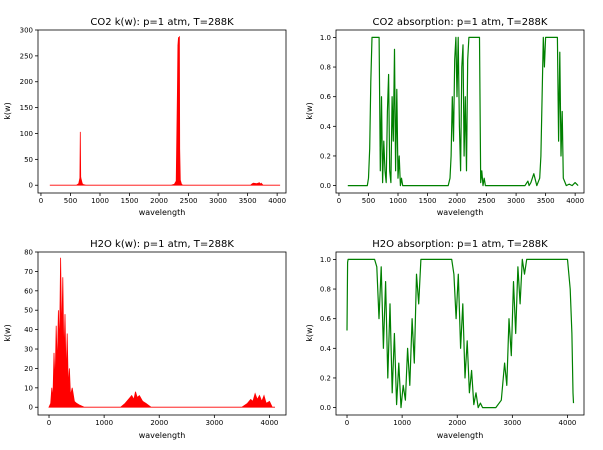  What do you see at coordinates (26, 82) in the screenshot?
I see `y-tick-label: 200` at bounding box center [26, 82].